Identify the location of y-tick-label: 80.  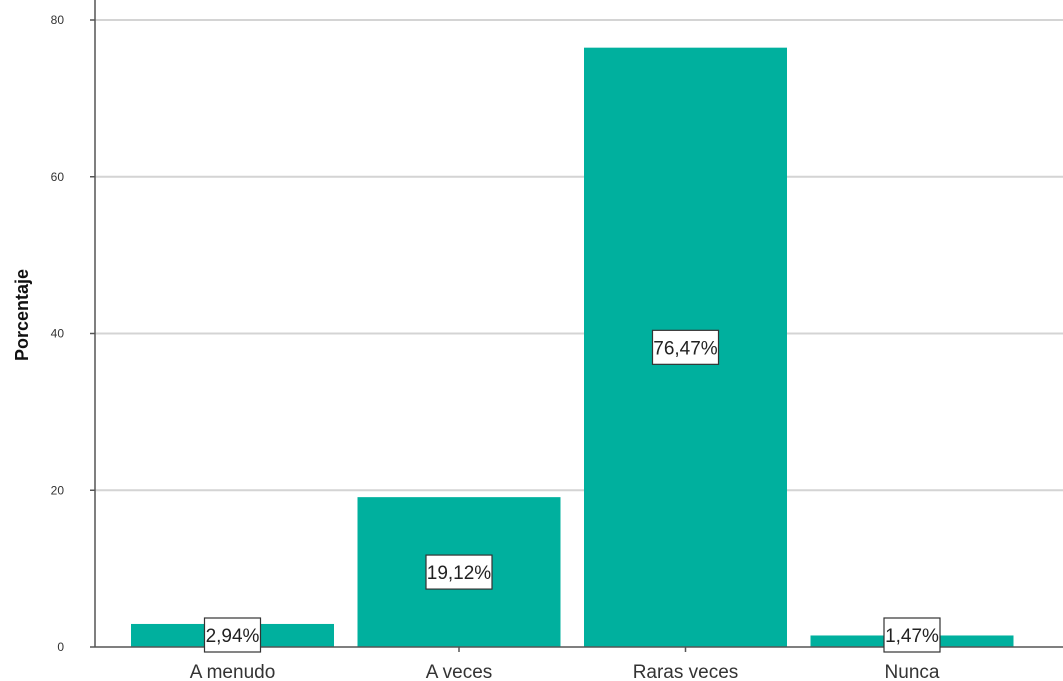
(58, 20).